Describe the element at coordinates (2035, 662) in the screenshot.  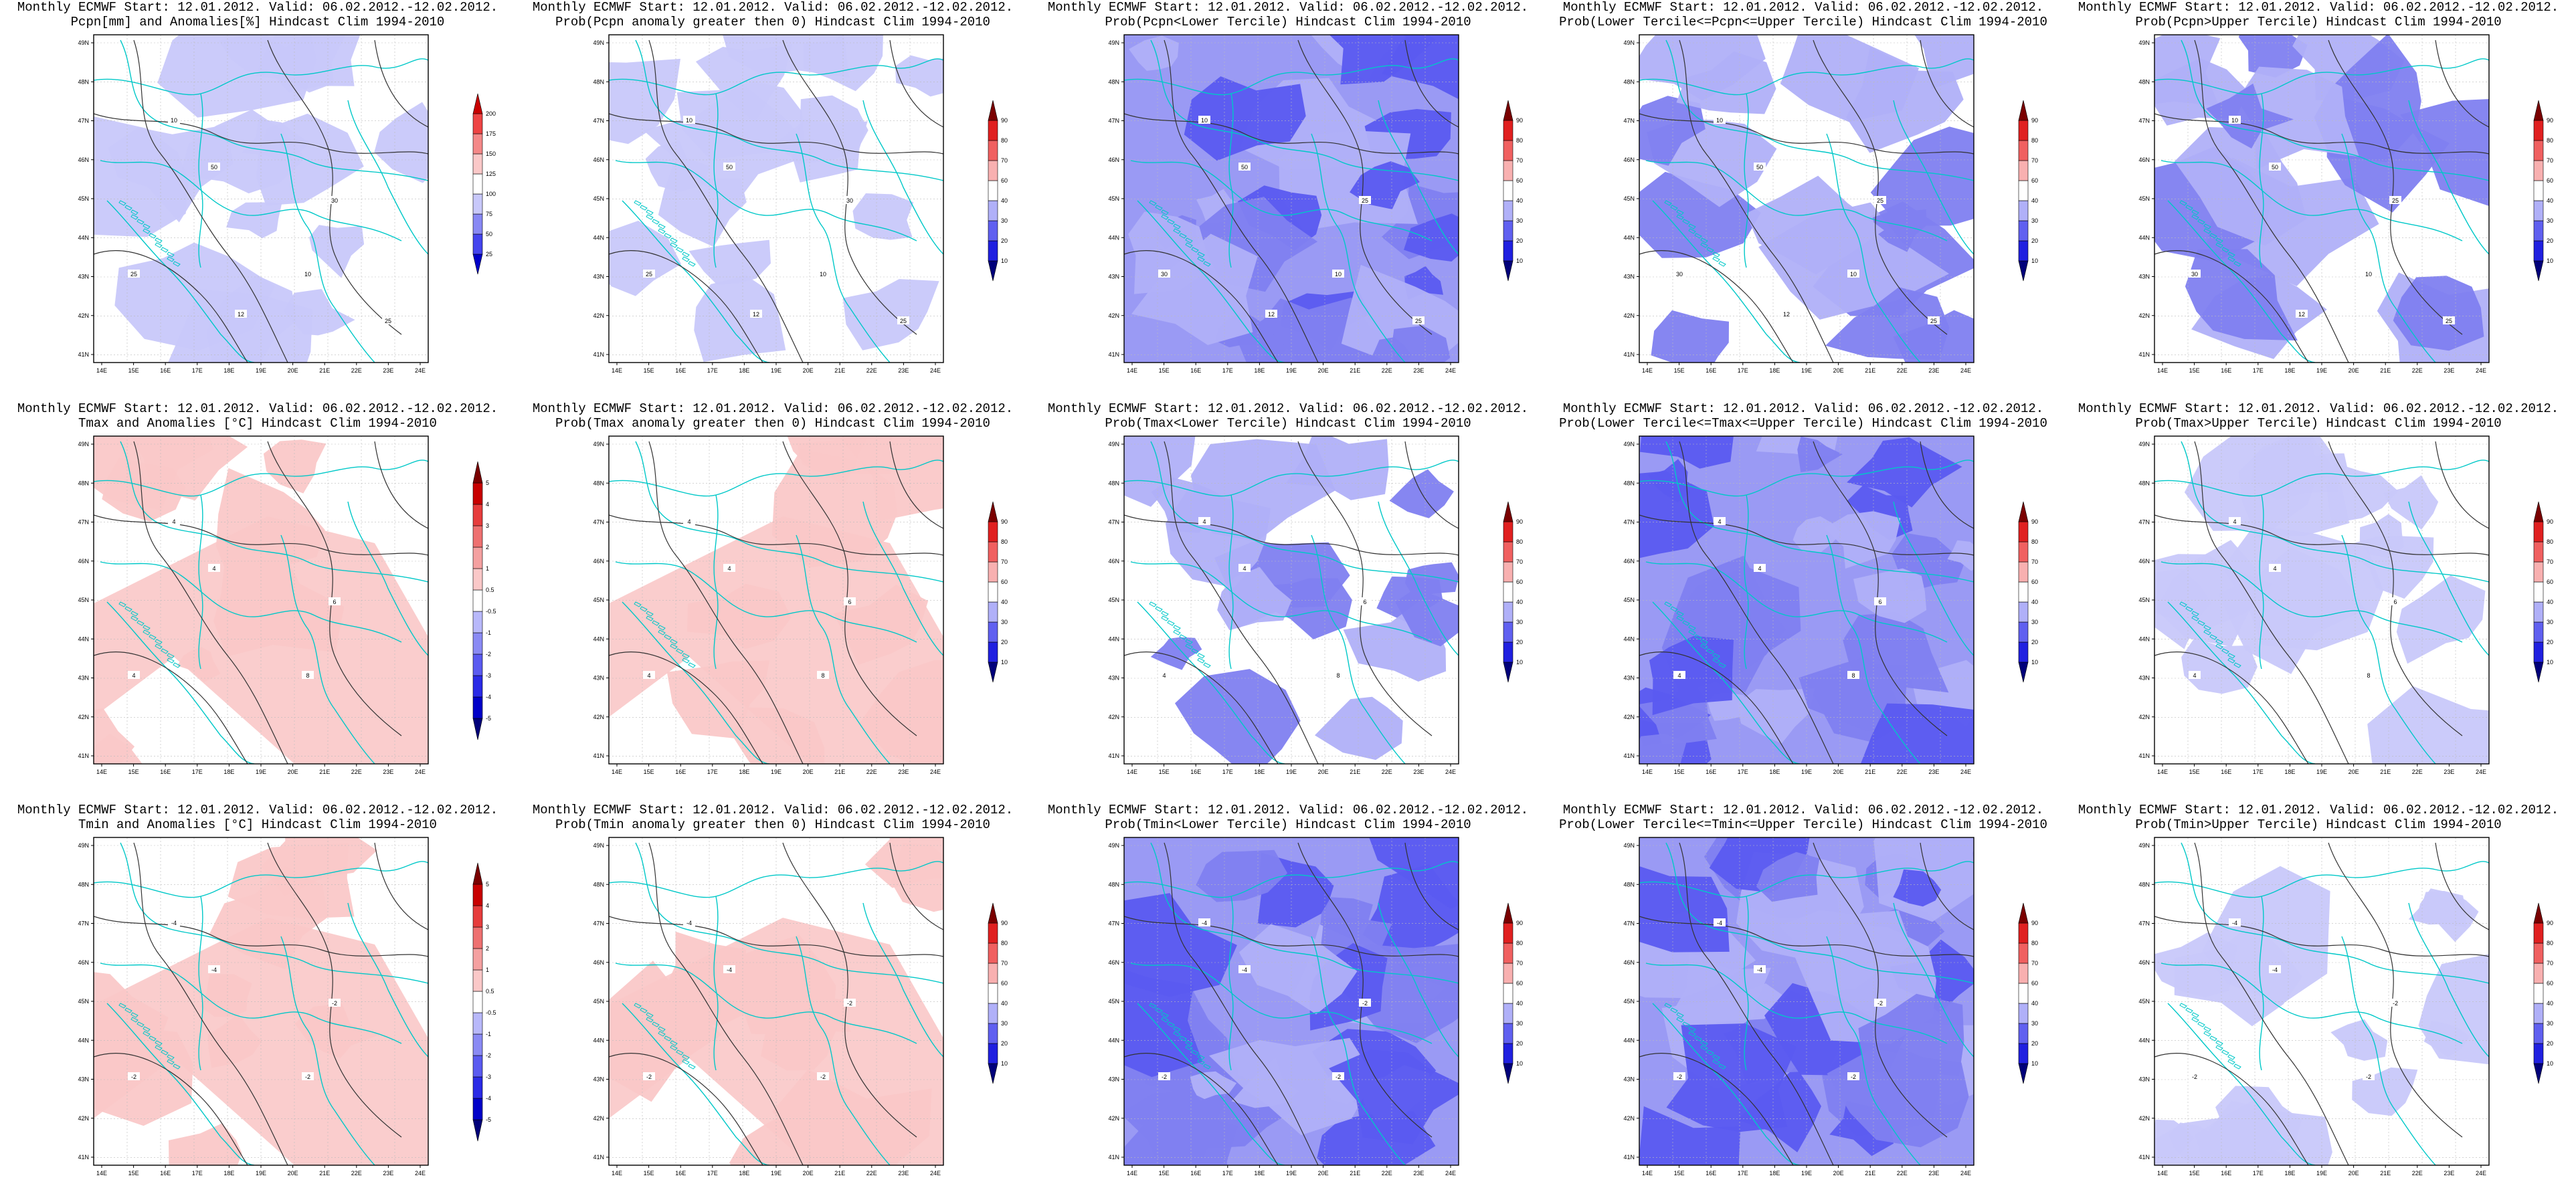
I see `colorbar-label: 10` at that location.